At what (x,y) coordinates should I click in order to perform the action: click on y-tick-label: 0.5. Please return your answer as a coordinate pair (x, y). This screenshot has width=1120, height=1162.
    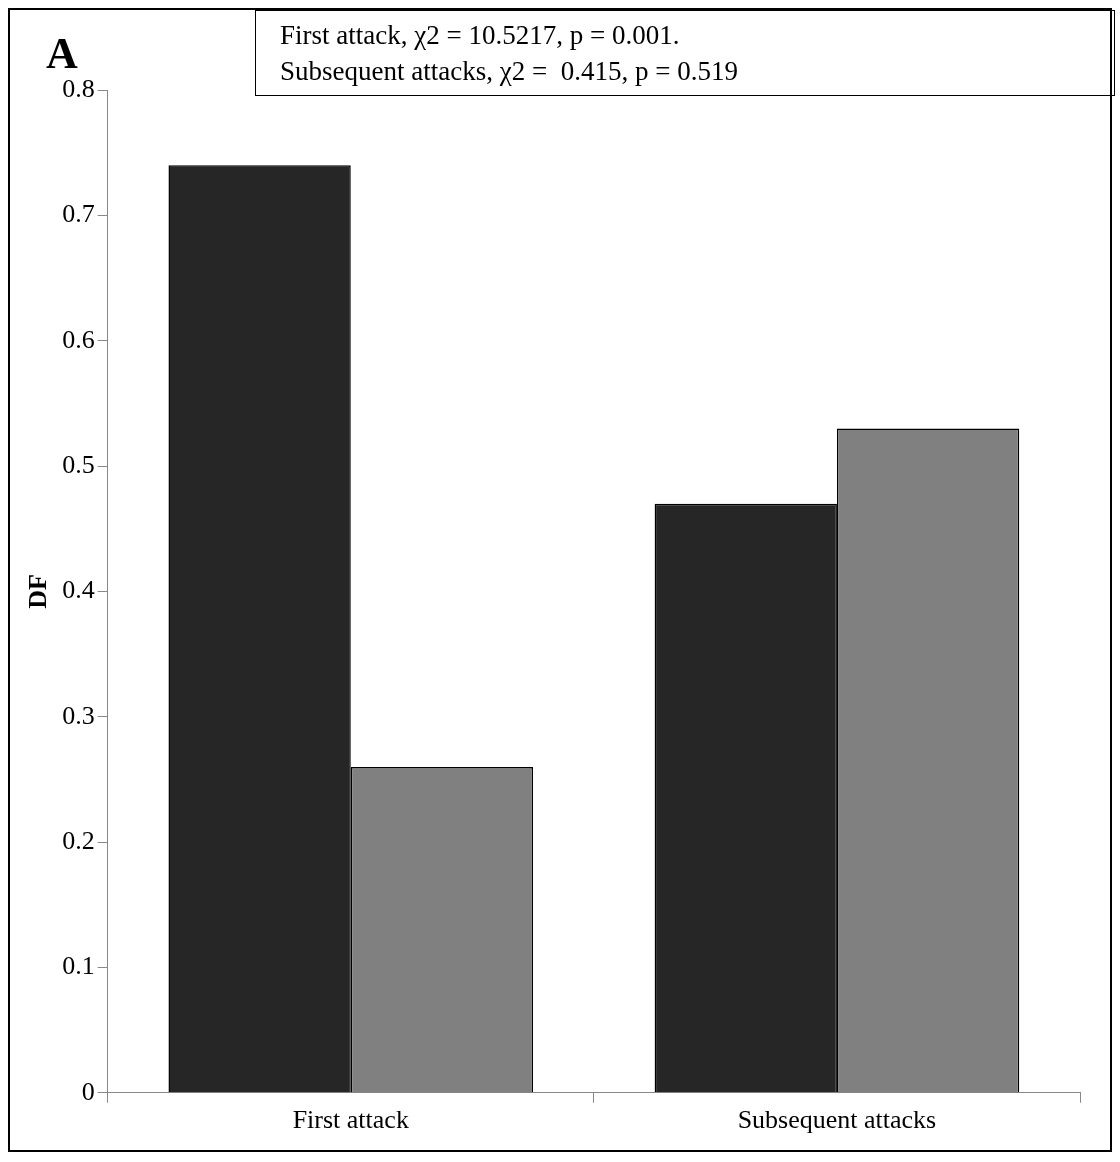
    Looking at the image, I should click on (78, 464).